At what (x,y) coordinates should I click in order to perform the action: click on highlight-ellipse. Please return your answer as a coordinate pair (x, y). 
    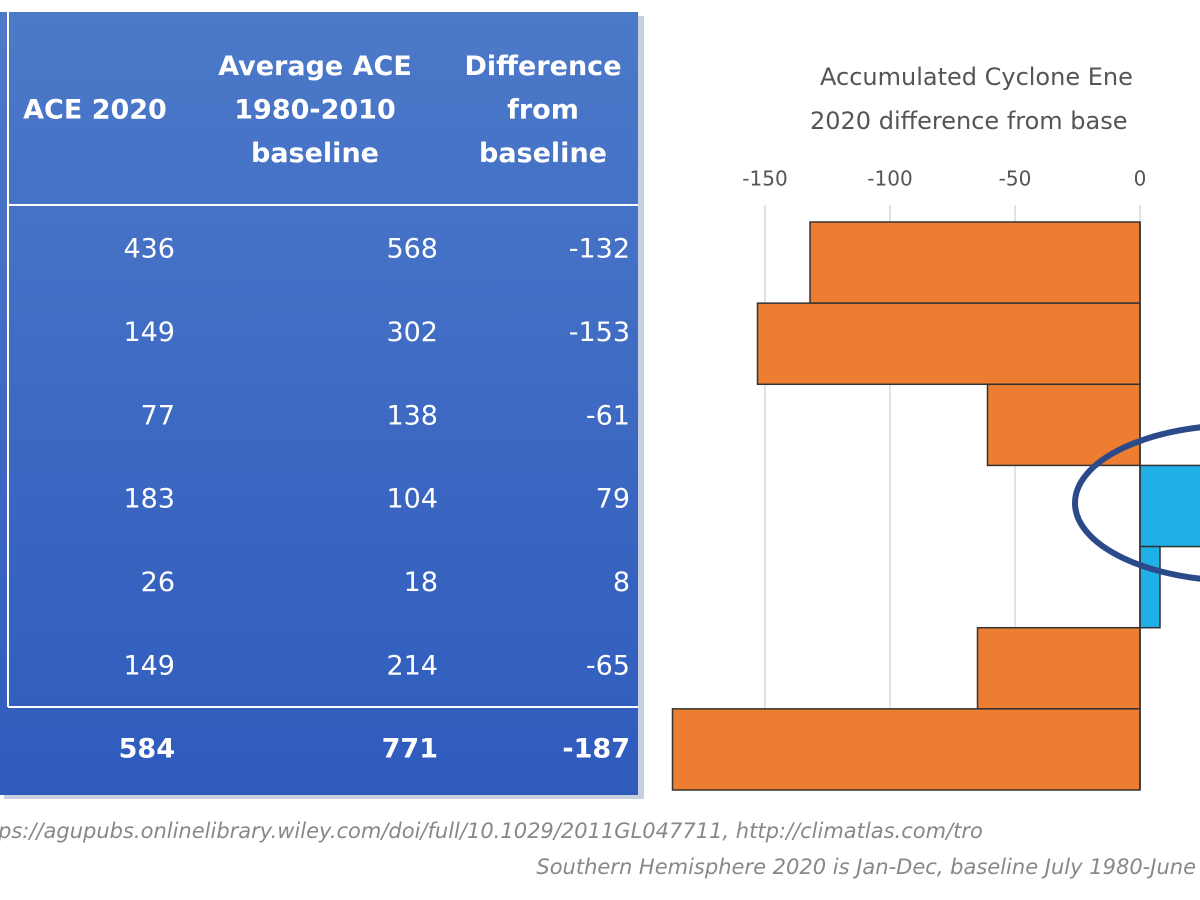
    Looking at the image, I should click on (1136, 503).